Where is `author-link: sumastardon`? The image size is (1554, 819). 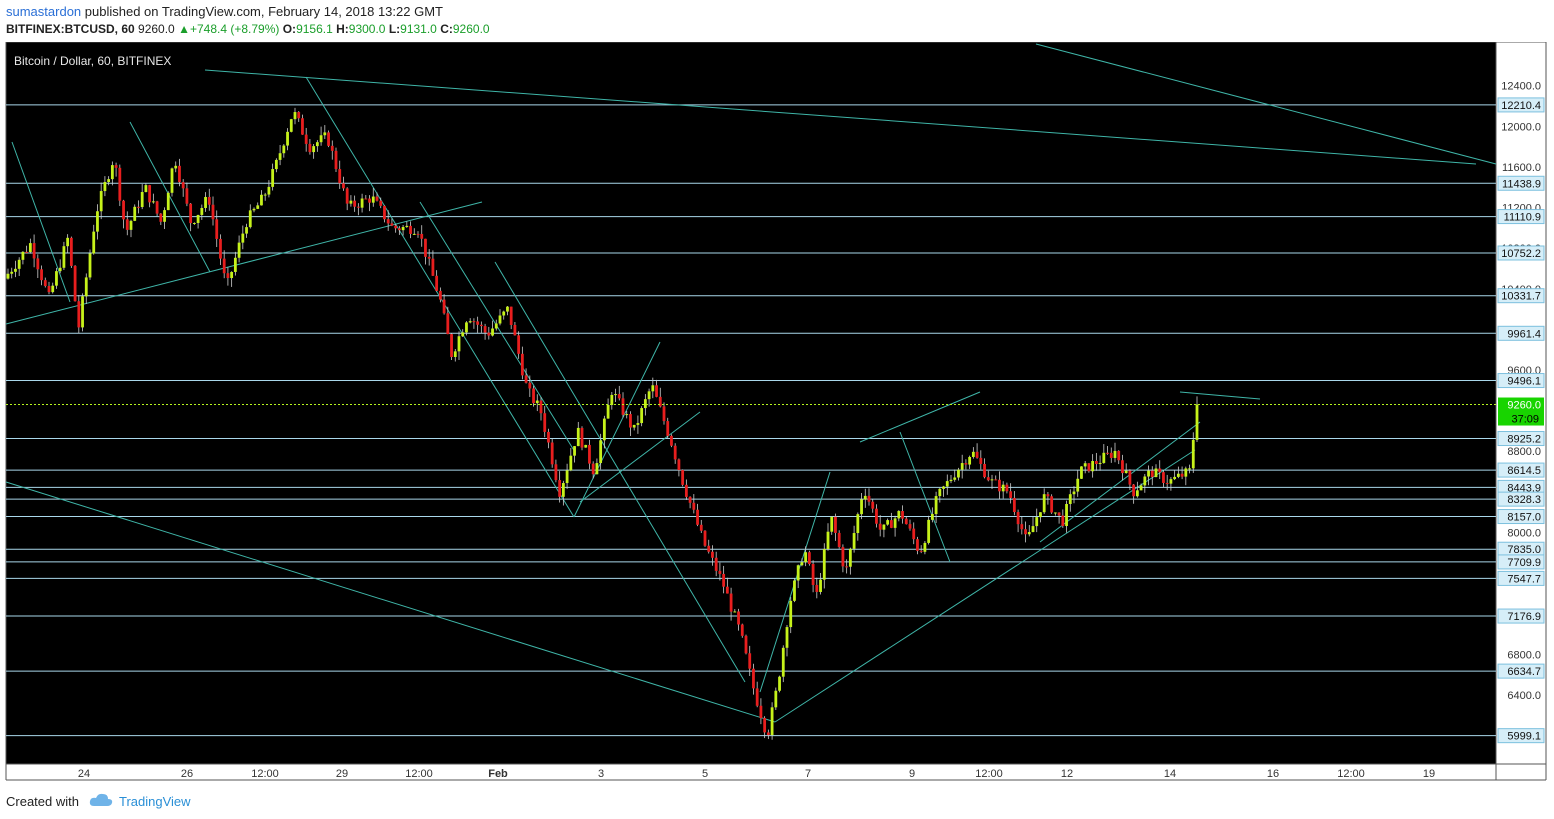 author-link: sumastardon is located at coordinates (44, 11).